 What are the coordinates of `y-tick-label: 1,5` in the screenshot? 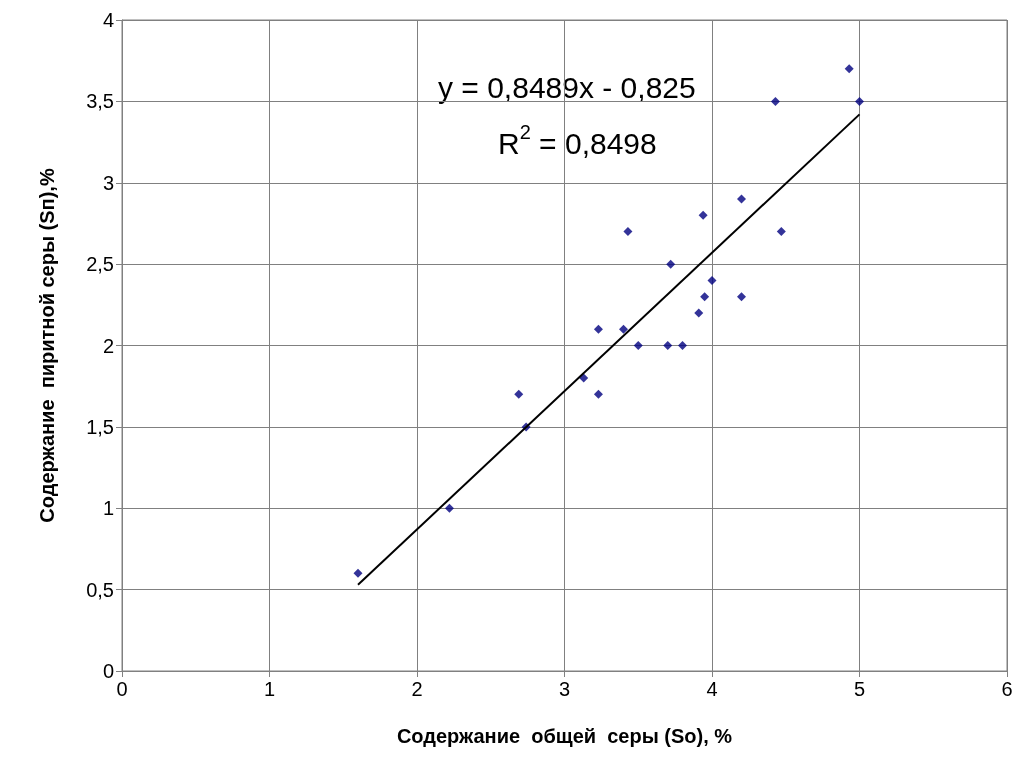 It's located at (100, 426).